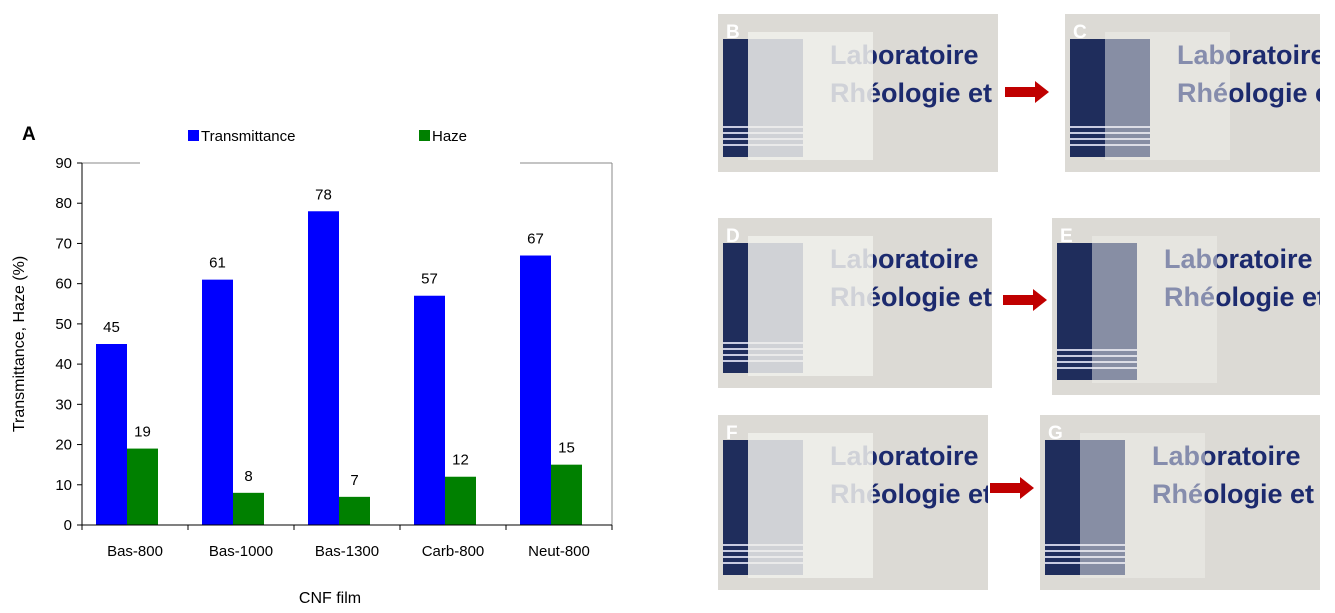 This screenshot has width=1335, height=613. I want to click on value-label: 78, so click(323, 194).